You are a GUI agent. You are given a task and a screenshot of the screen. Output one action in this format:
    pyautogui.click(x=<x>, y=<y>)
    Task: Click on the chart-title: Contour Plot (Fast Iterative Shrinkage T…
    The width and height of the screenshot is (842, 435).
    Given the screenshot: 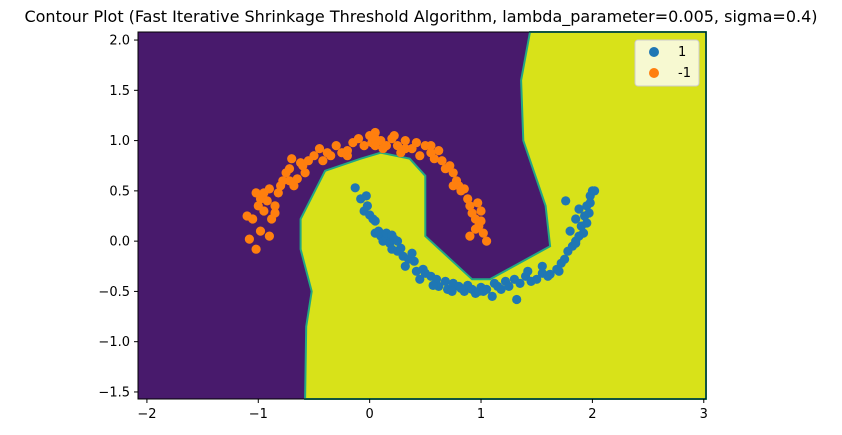 What is the action you would take?
    pyautogui.click(x=420, y=17)
    